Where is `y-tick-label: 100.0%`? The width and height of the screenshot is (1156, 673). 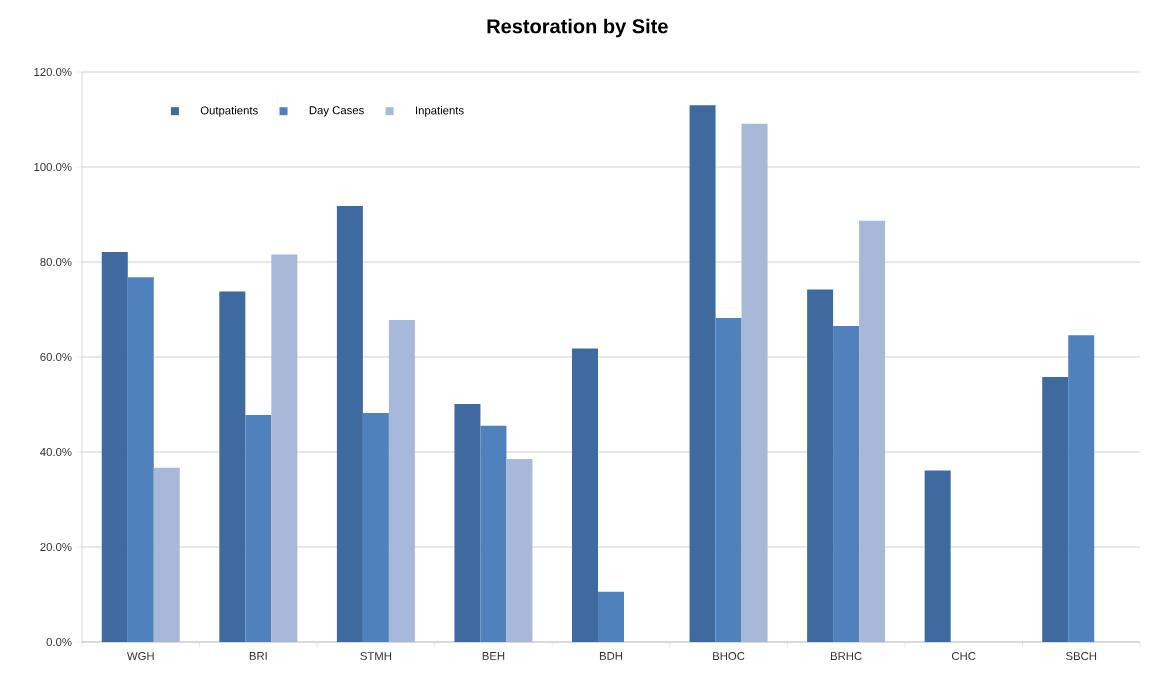
y-tick-label: 100.0% is located at coordinates (53, 166).